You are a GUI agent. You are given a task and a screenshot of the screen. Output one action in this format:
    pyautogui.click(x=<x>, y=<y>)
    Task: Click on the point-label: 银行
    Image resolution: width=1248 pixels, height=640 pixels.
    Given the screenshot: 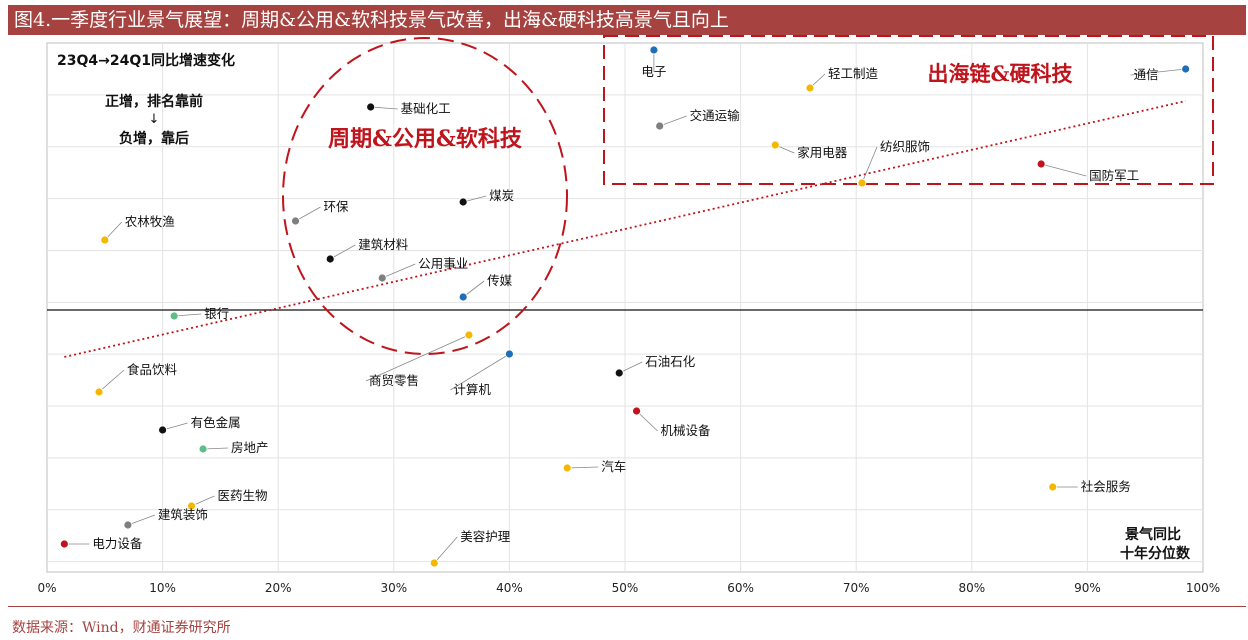 What is the action you would take?
    pyautogui.click(x=216, y=313)
    